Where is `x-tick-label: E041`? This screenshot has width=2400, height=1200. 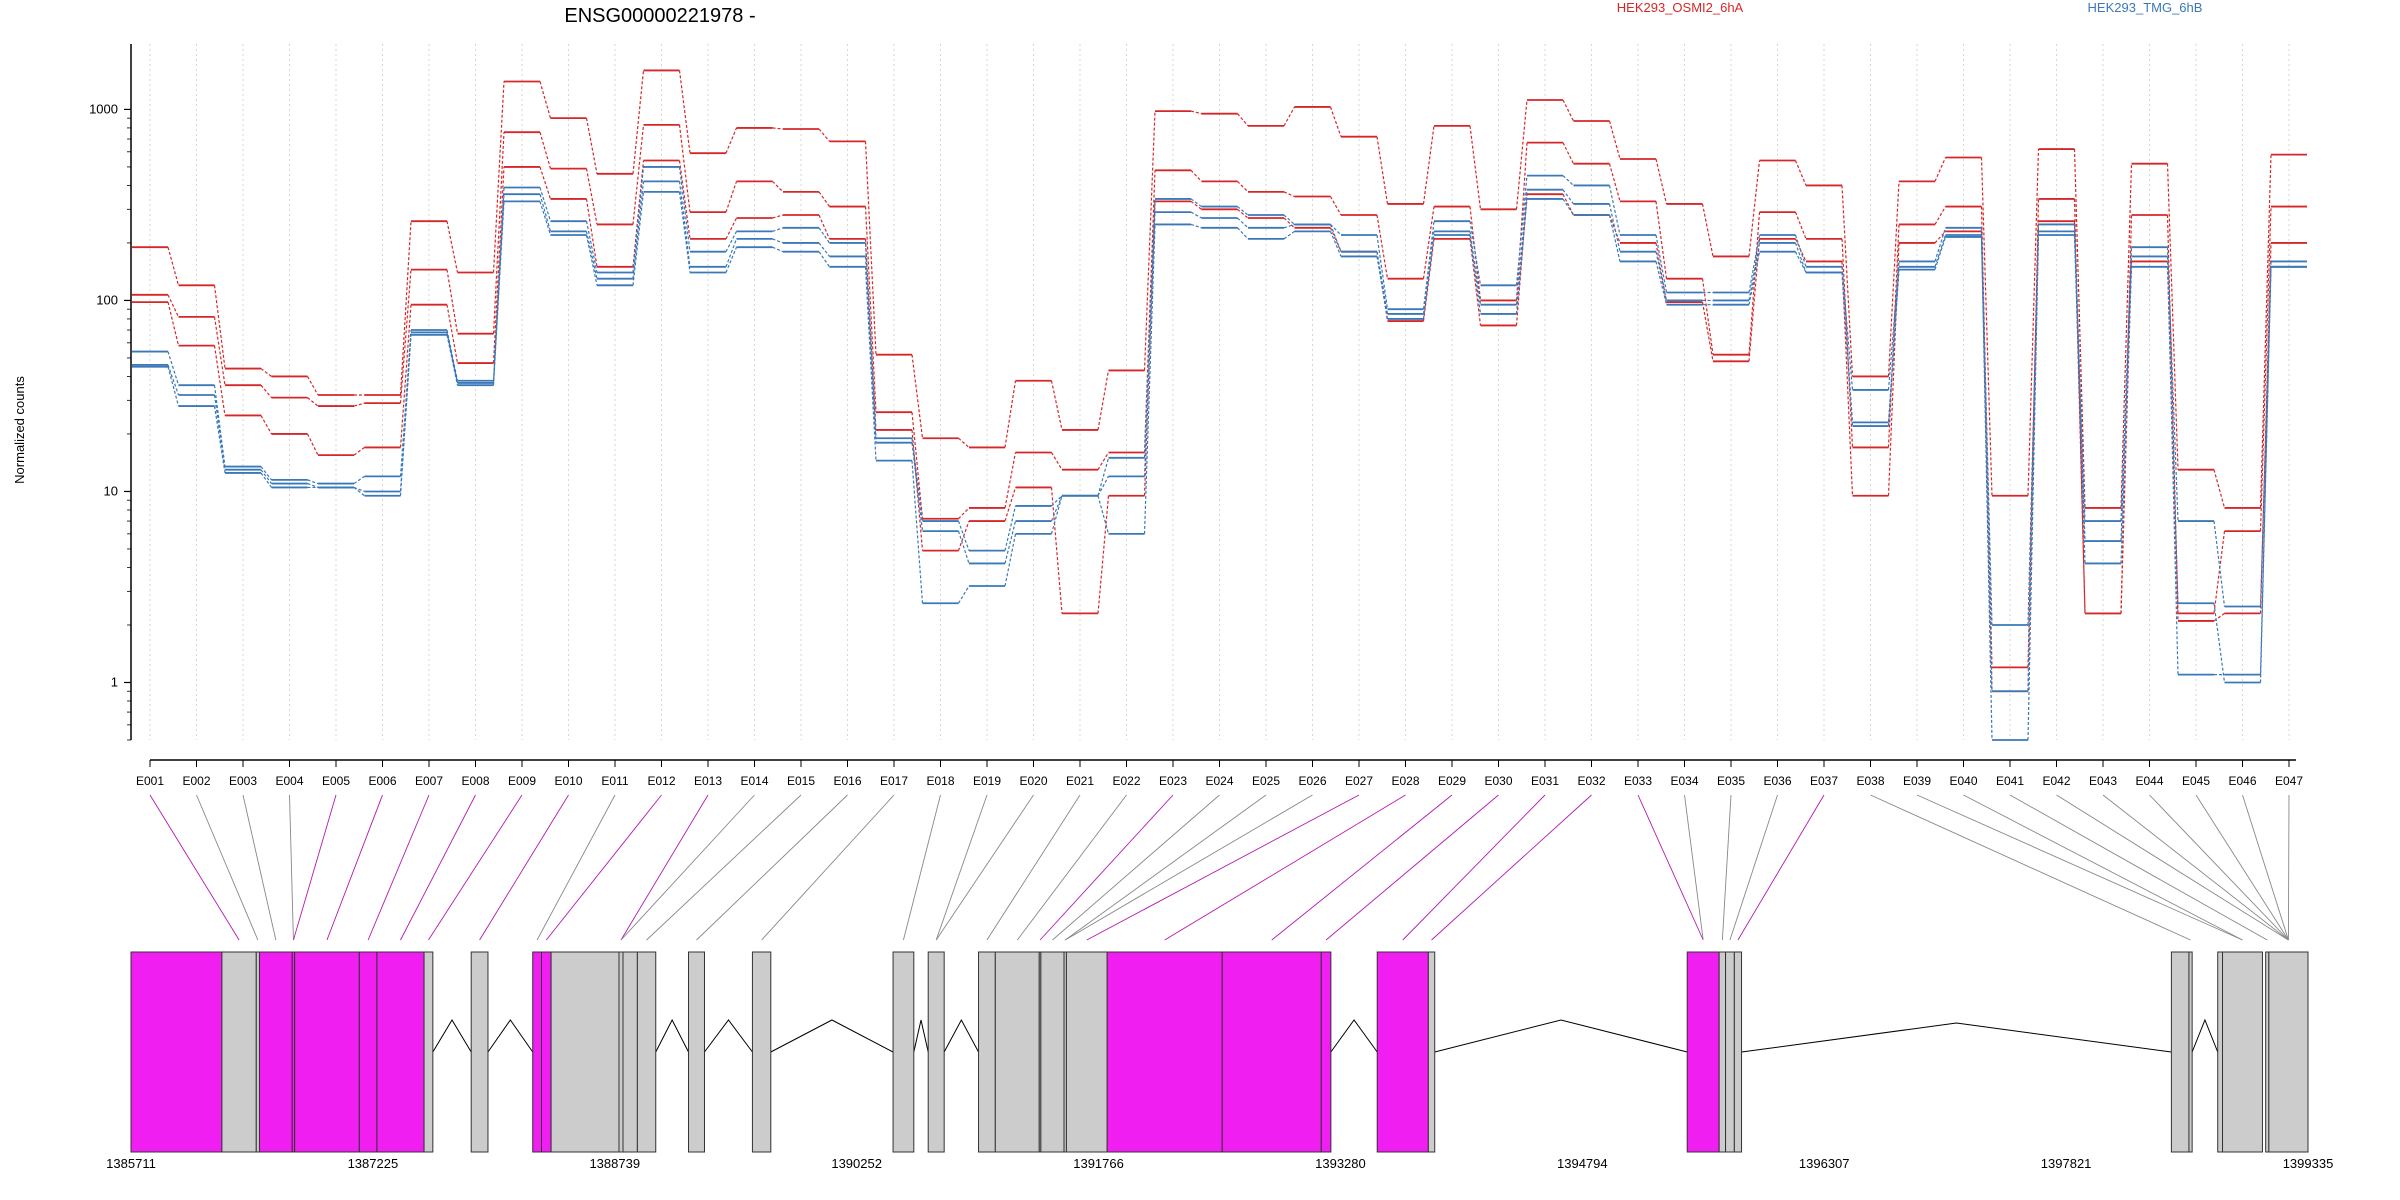
x-tick-label: E041 is located at coordinates (2010, 781).